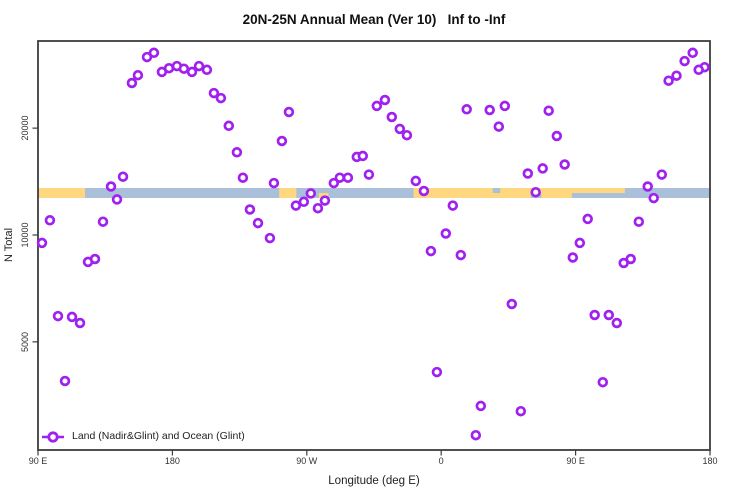 This screenshot has height=500, width=750. Describe the element at coordinates (158, 436) in the screenshot. I see `legend-label: Land (Nadir&Glint) and Ocean (Glint)` at that location.